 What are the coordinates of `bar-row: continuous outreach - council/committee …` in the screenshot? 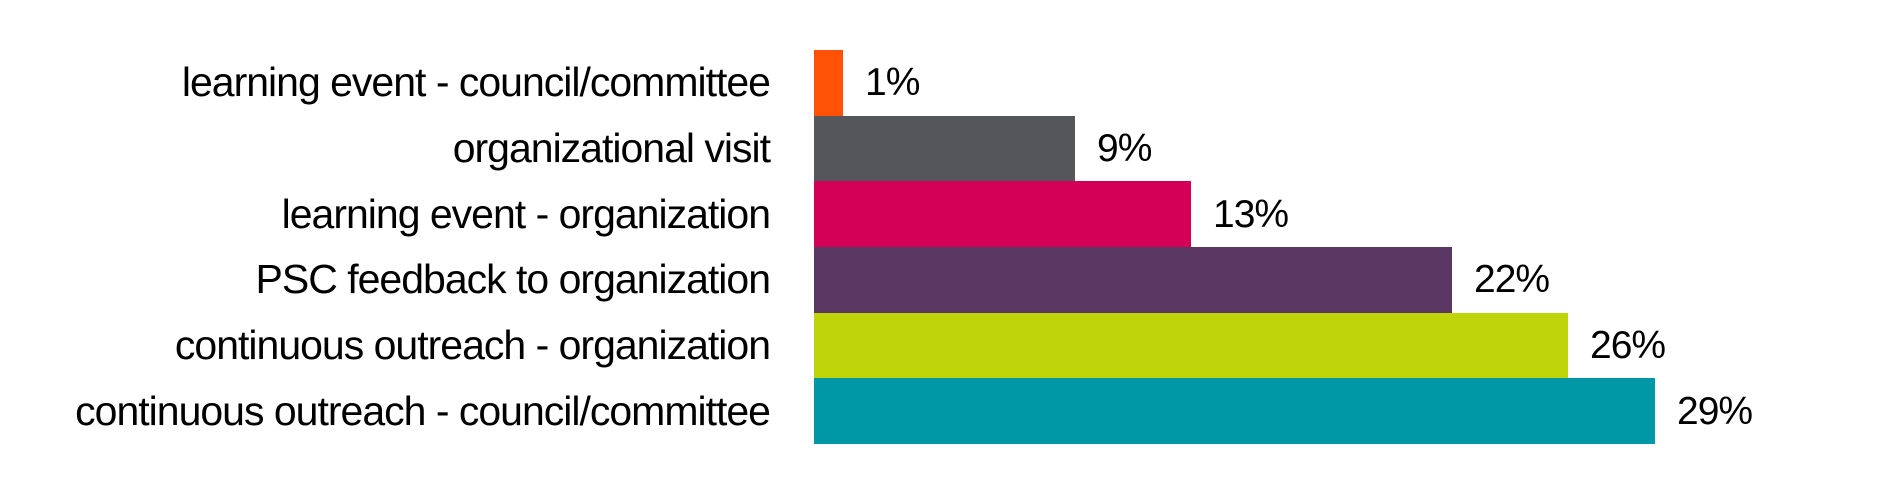 It's located at (942, 411).